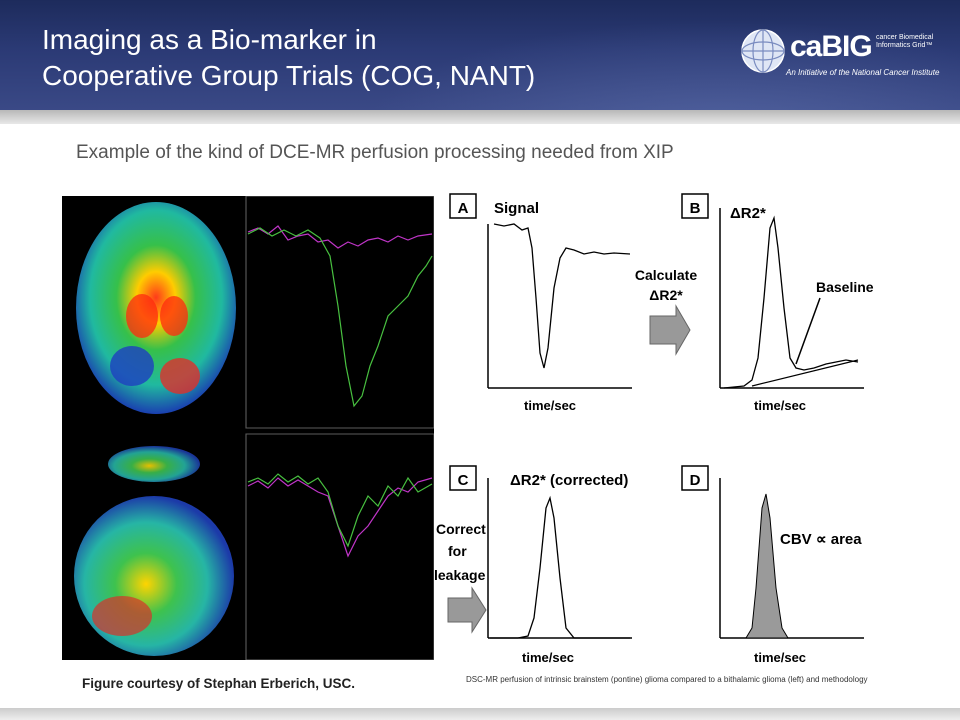  I want to click on logo-name: caBIG, so click(831, 46).